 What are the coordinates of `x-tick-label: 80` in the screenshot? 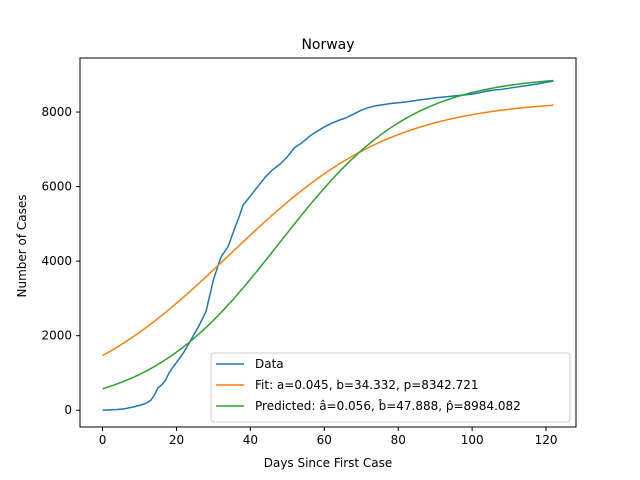 It's located at (398, 440).